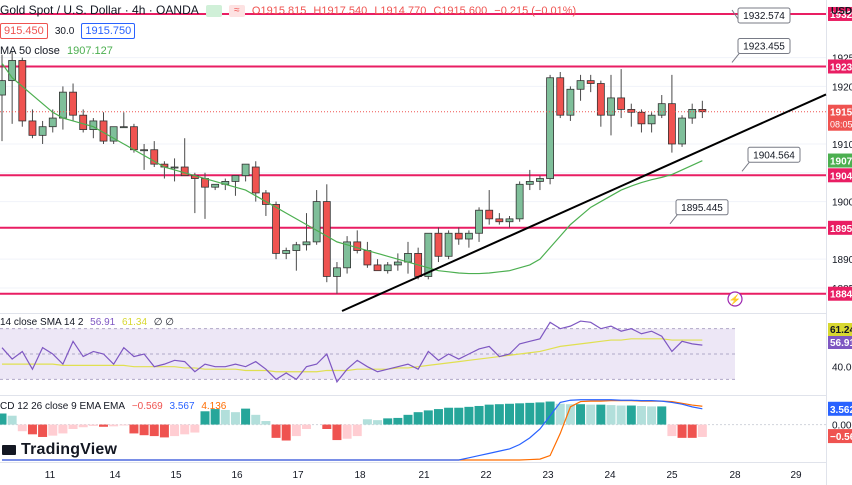  What do you see at coordinates (826, 242) in the screenshot?
I see `axis-border` at bounding box center [826, 242].